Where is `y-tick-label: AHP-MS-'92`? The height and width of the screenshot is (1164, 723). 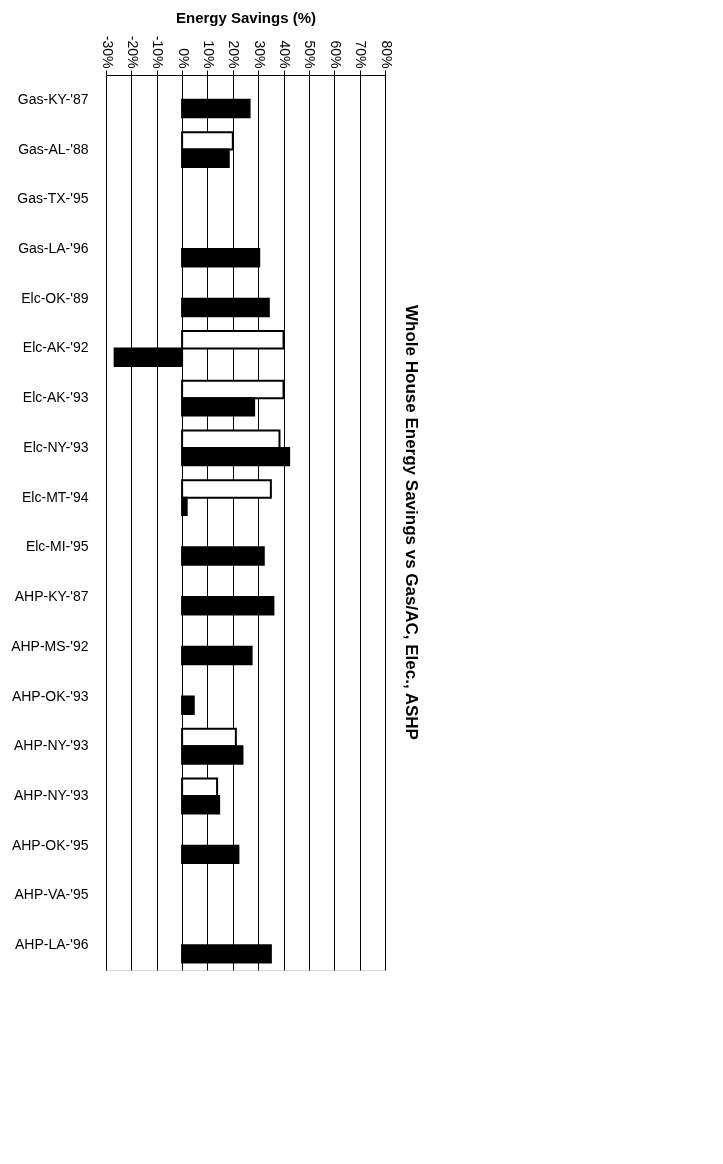
y-tick-label: AHP-MS-'92 is located at coordinates (50, 645).